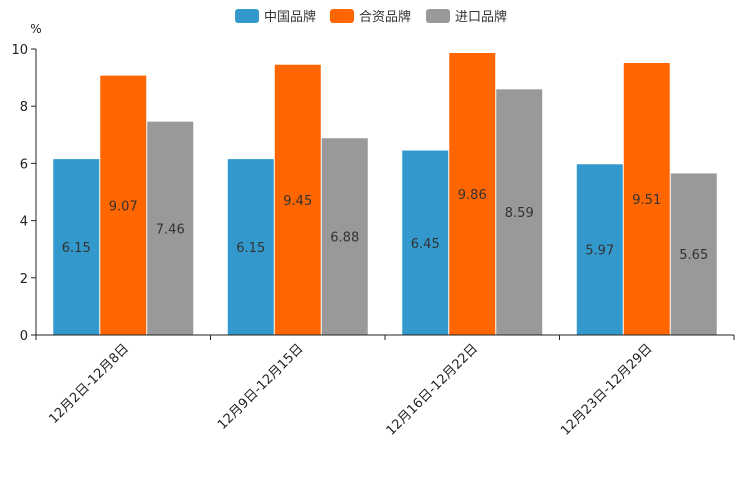  I want to click on legend-label-1: 中国品牌, so click(290, 17).